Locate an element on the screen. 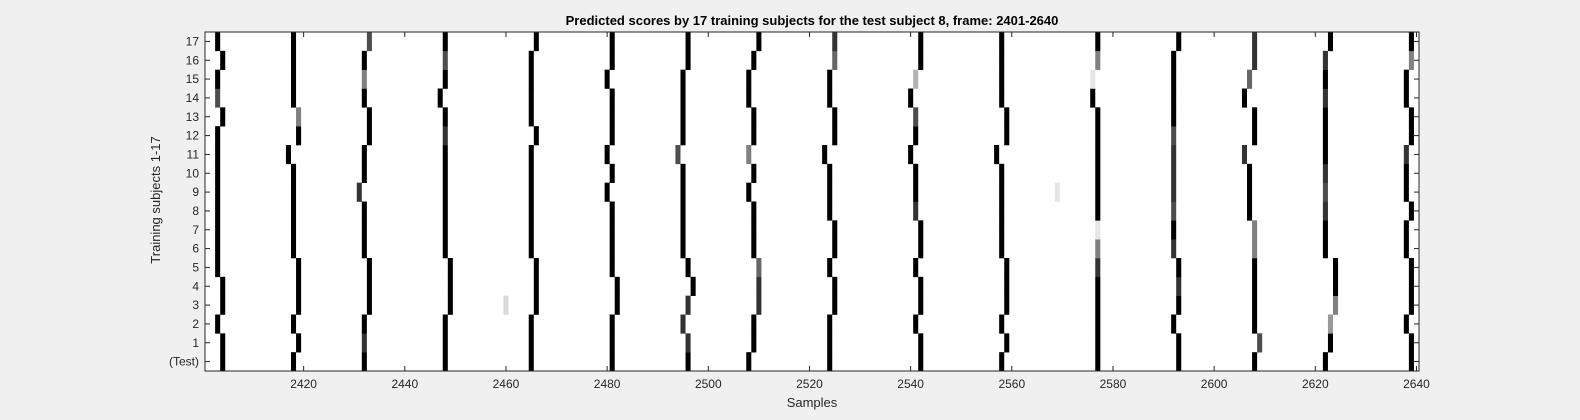 The image size is (1580, 420). x-tick-label: 2540 is located at coordinates (910, 384).